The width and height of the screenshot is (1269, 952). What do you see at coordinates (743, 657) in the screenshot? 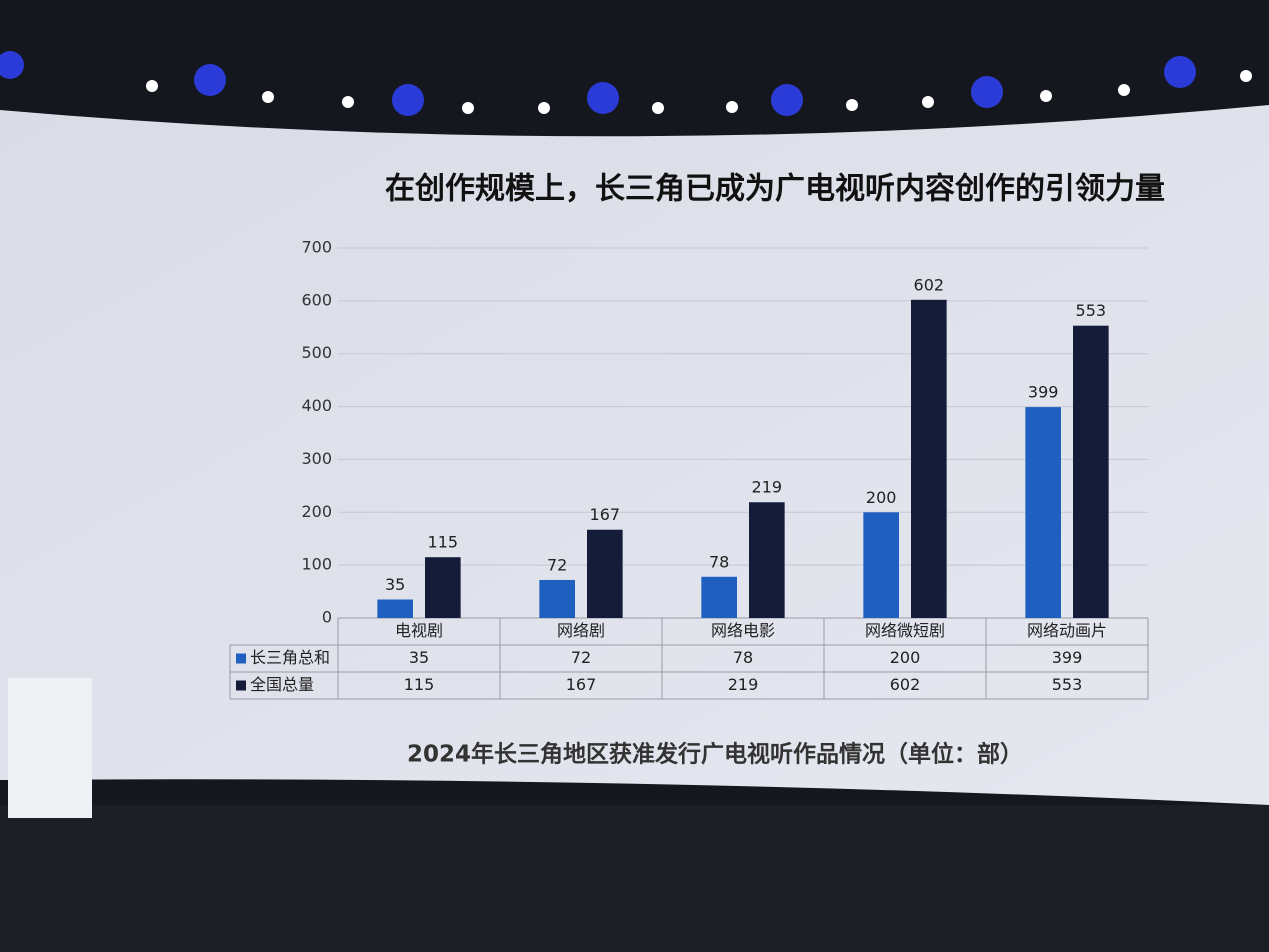
I see `table-value: 78` at bounding box center [743, 657].